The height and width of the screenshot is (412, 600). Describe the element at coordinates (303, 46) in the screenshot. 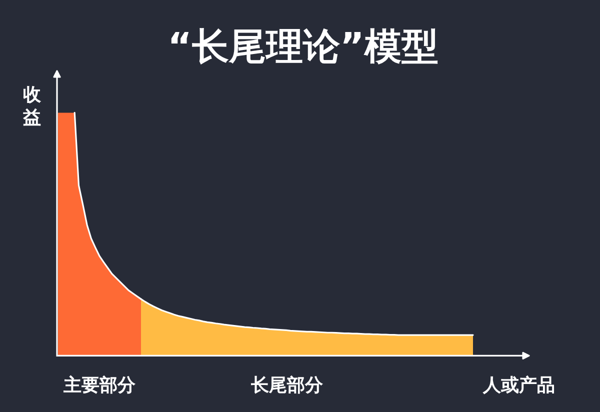

I see `title: “长尾理论”模型` at that location.